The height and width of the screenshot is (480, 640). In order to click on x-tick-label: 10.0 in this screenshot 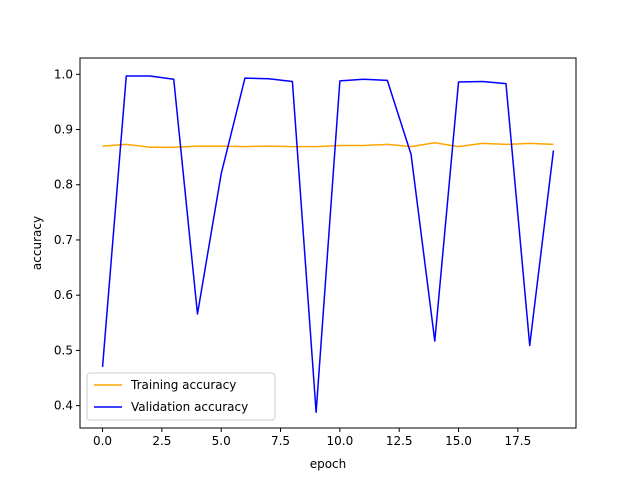, I will do `click(340, 441)`.